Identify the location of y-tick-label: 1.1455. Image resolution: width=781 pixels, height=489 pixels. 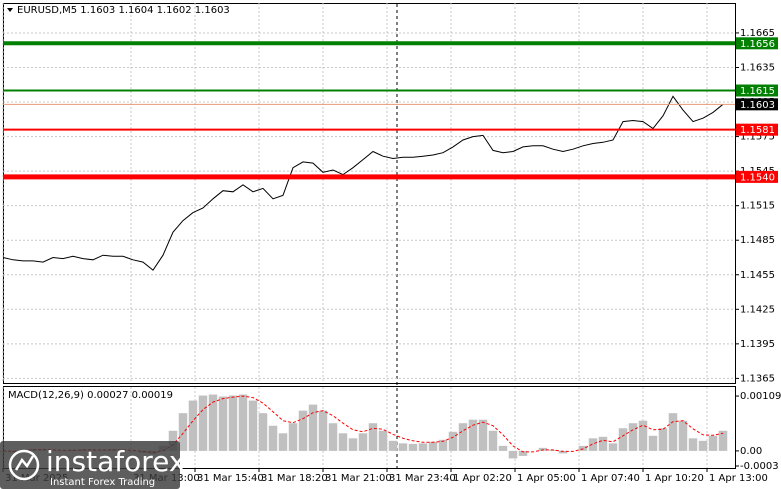
(757, 275).